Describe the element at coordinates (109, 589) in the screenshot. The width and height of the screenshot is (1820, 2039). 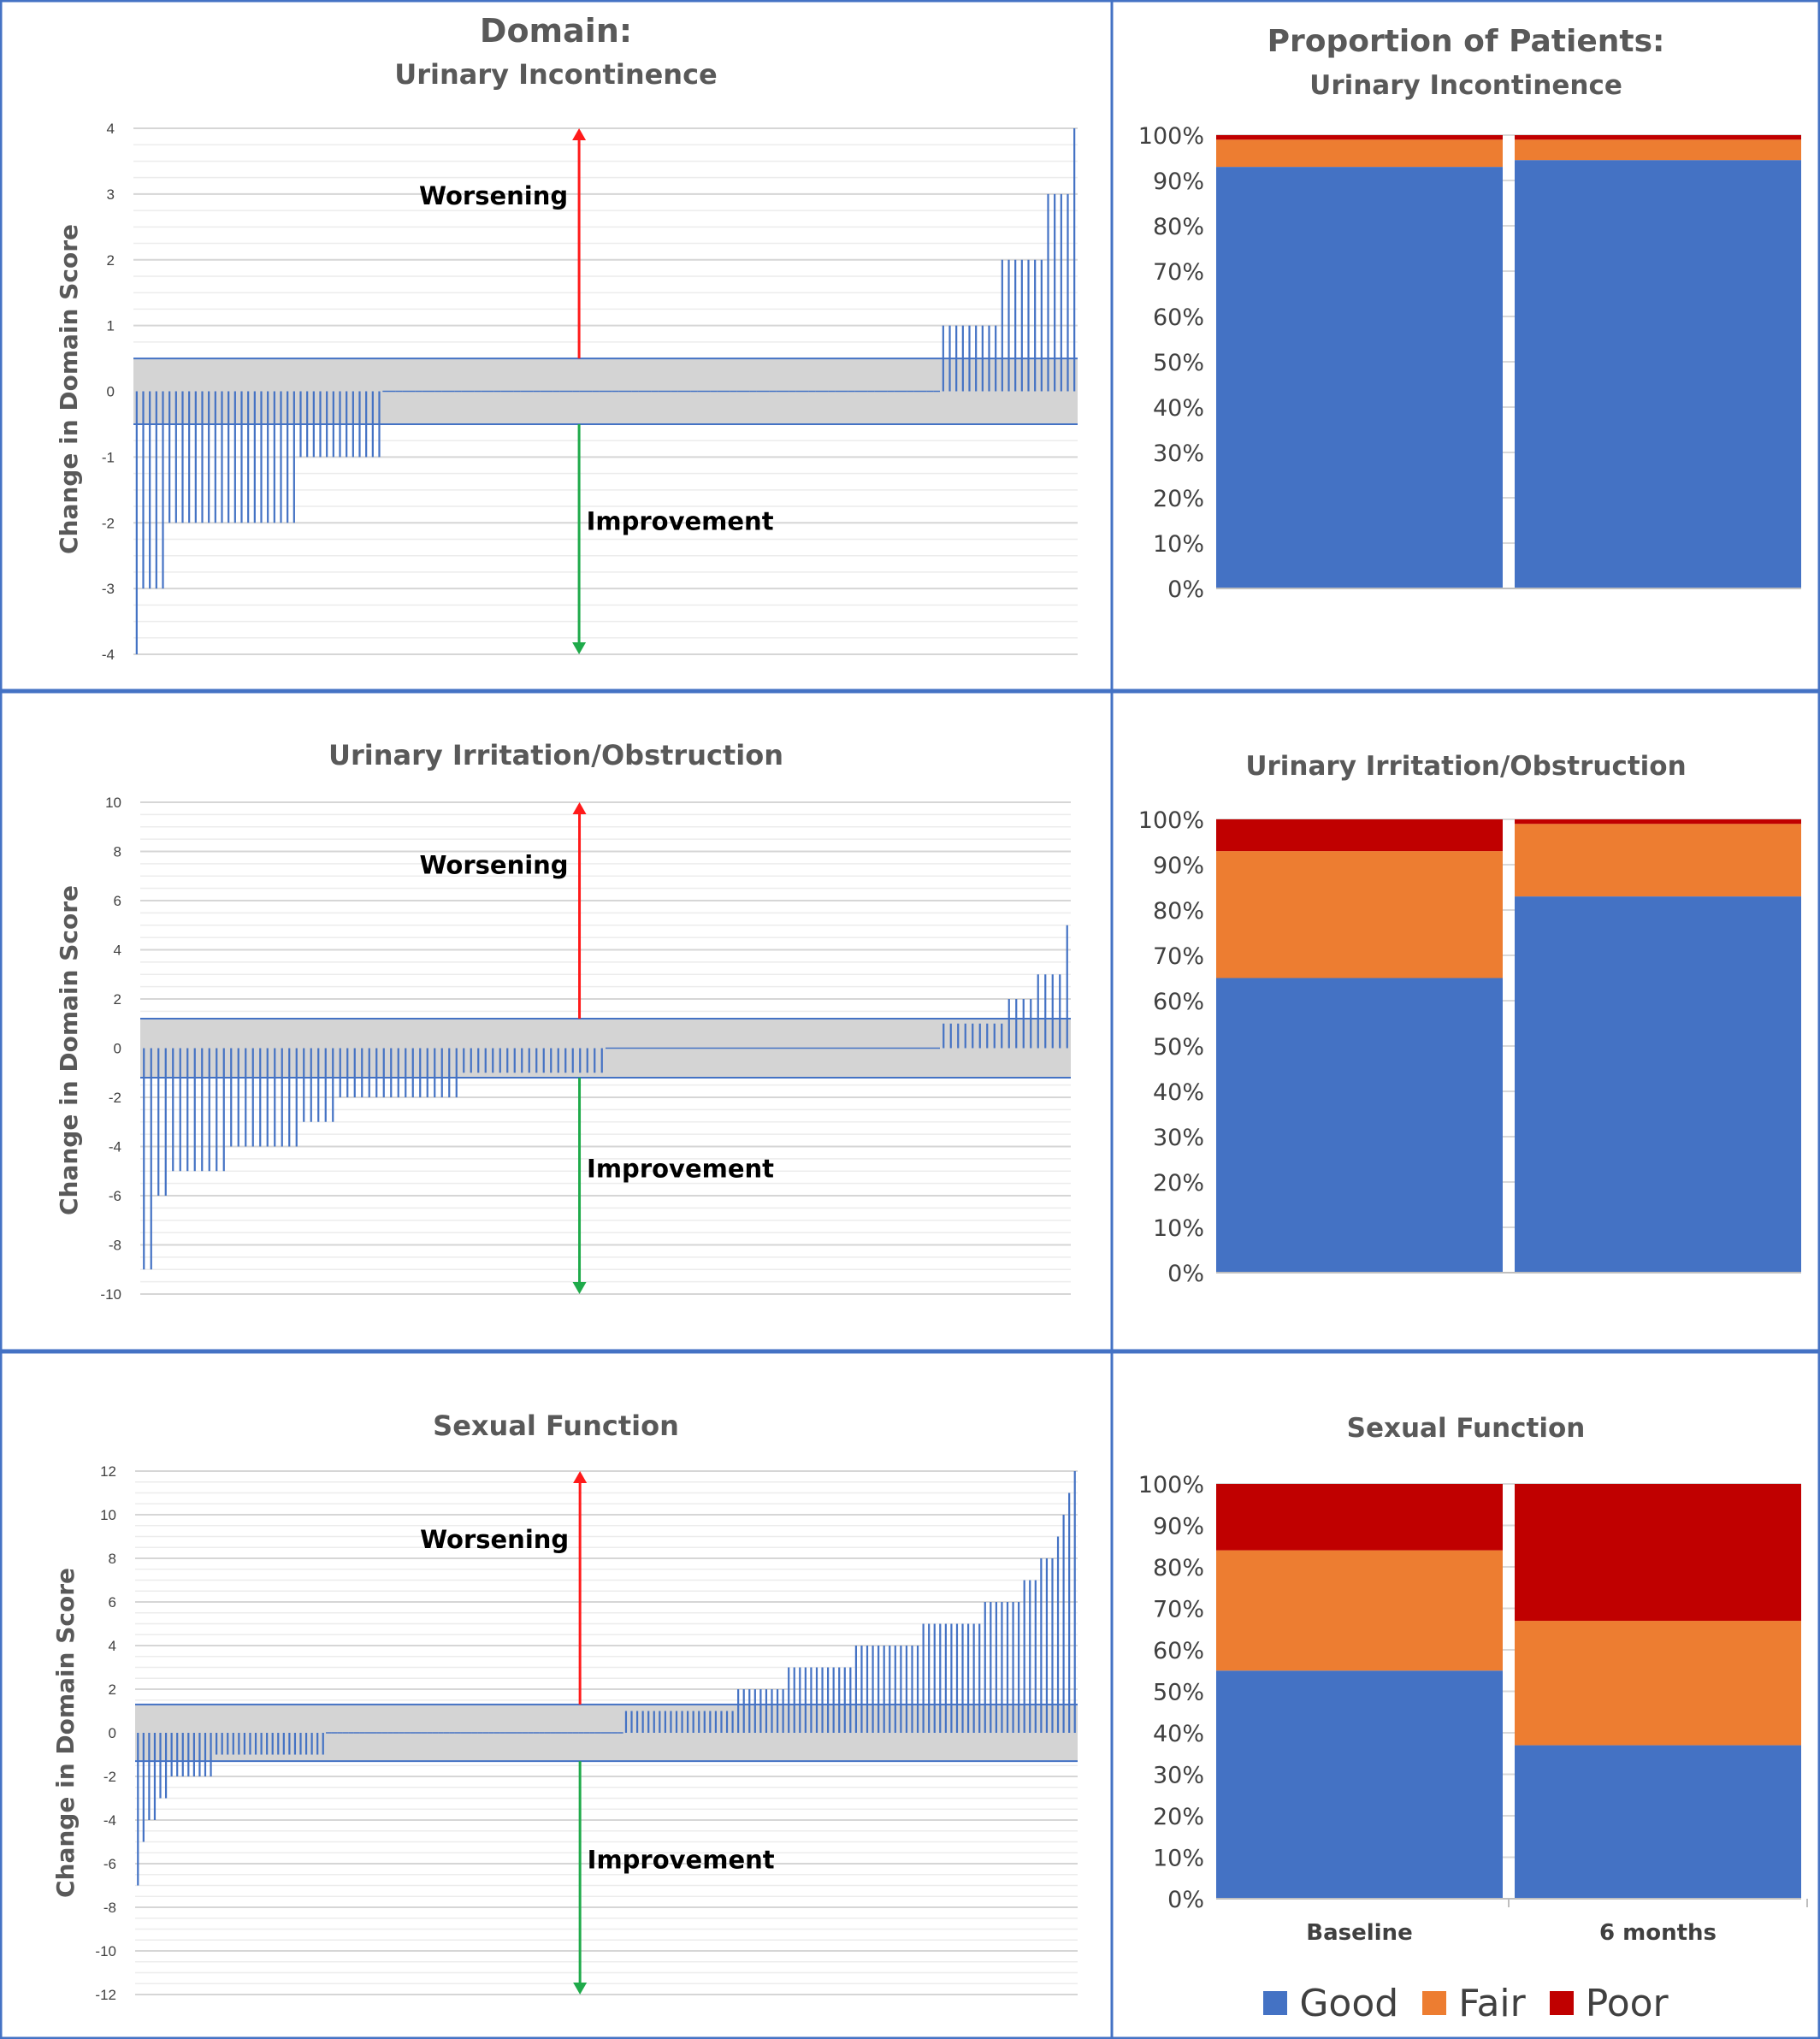
I see `y-tick-label: -3` at that location.